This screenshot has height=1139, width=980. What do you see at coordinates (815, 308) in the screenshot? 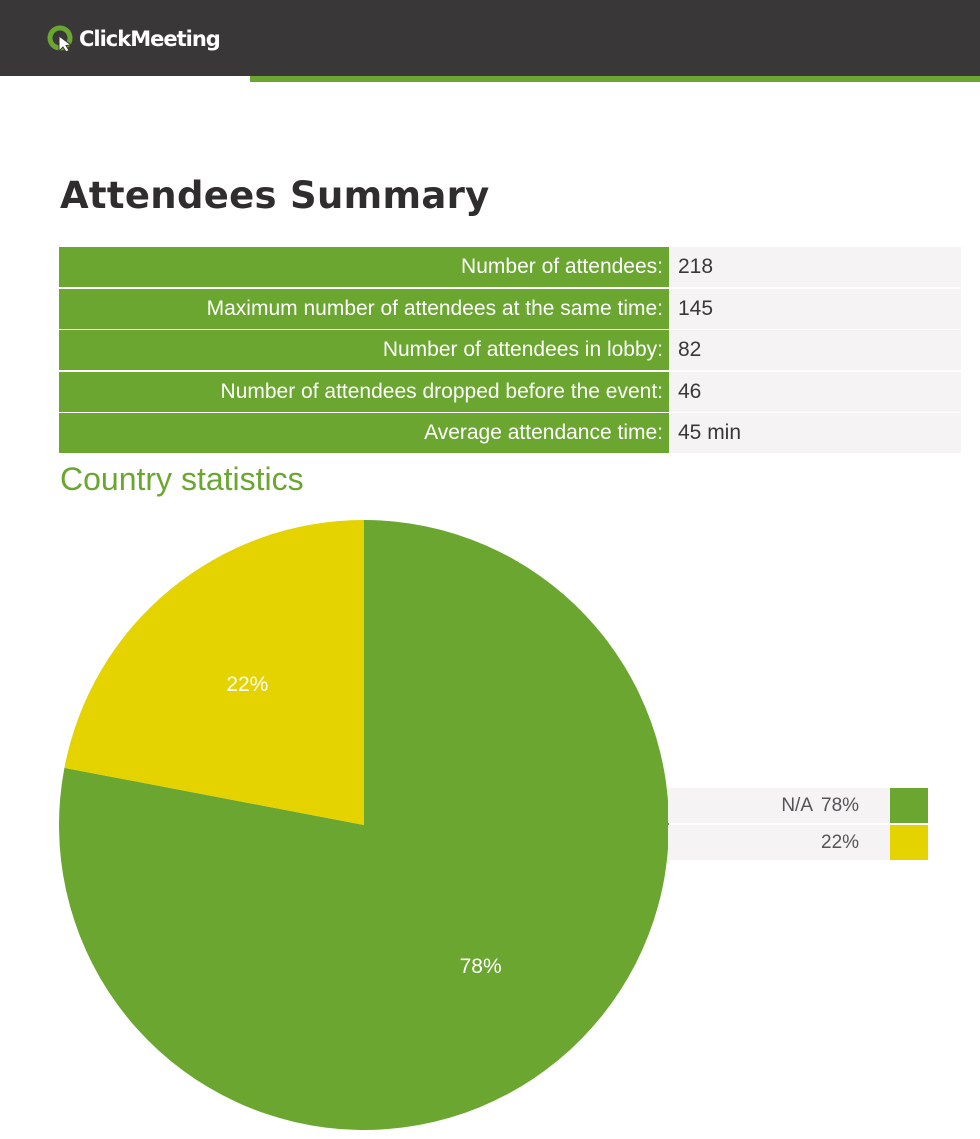
I see `summary-row-value: 145` at bounding box center [815, 308].